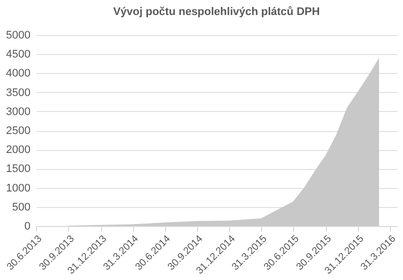 The width and height of the screenshot is (403, 280). What do you see at coordinates (18, 150) in the screenshot?
I see `y-tick-label: 2000` at bounding box center [18, 150].